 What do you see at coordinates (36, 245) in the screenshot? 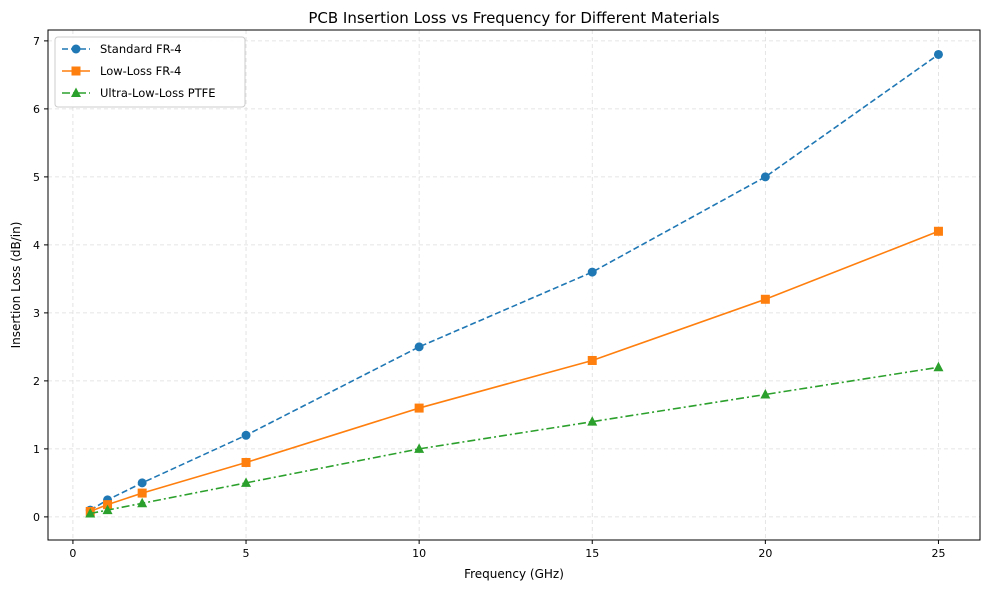
I see `y-tick-label: 4` at bounding box center [36, 245].